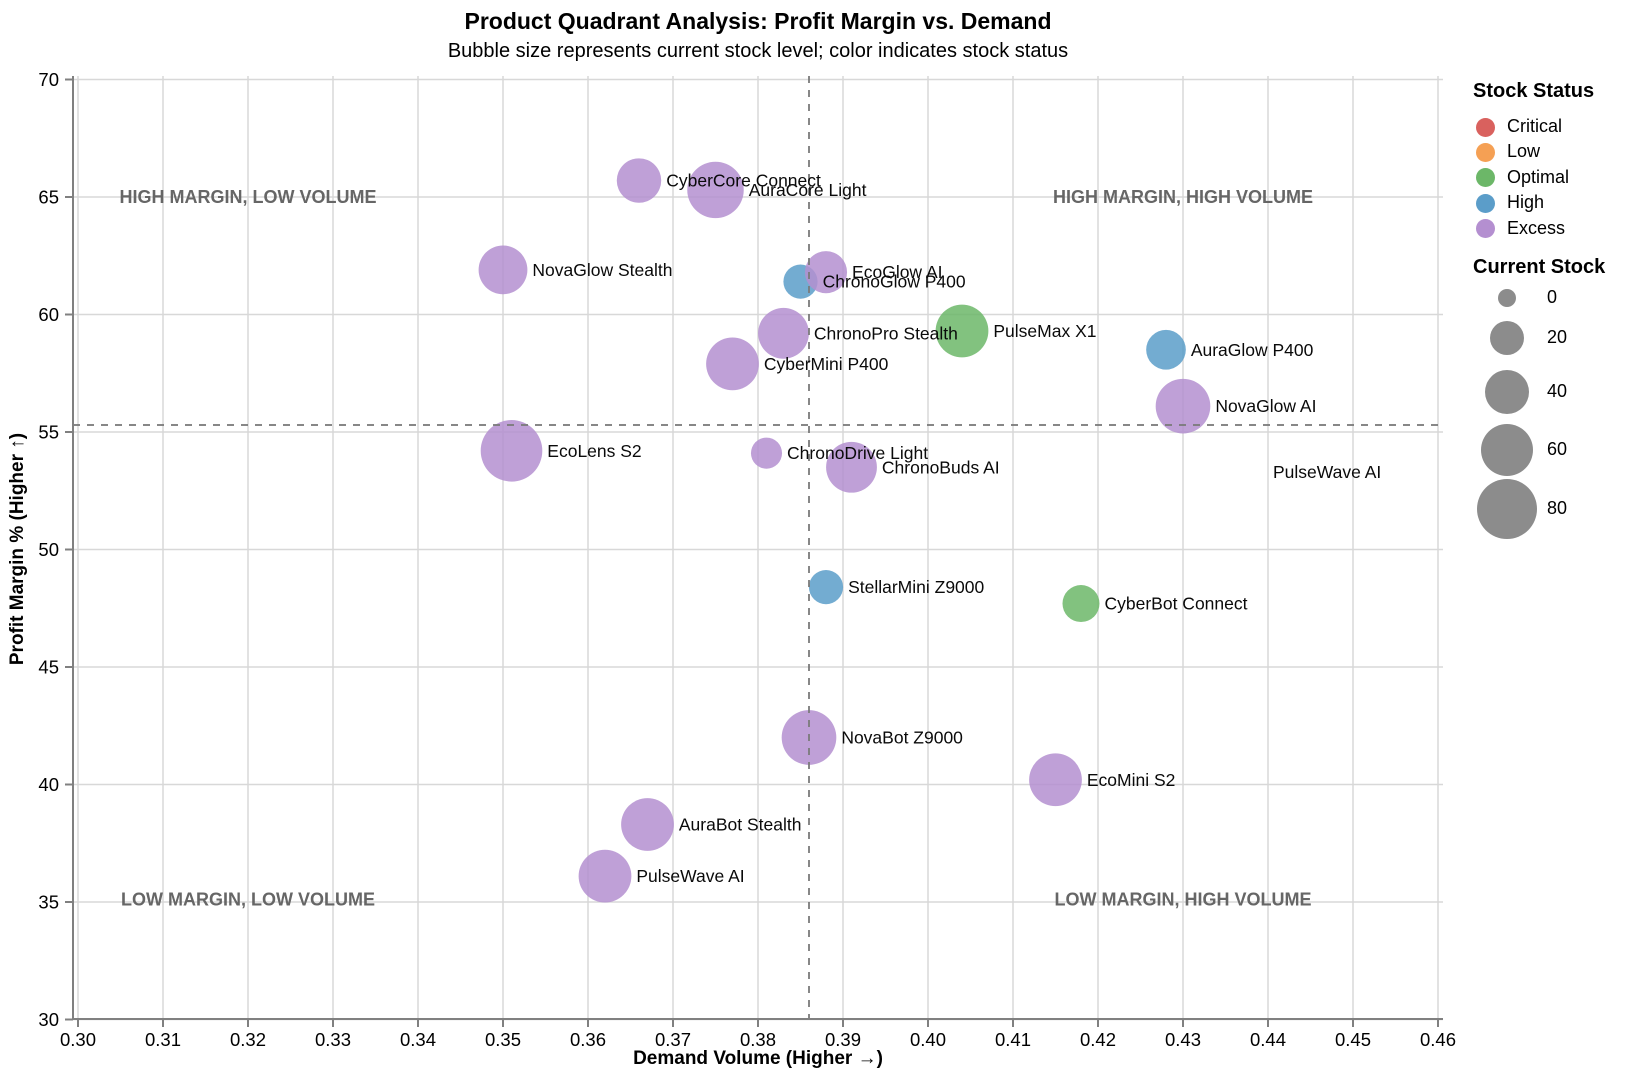 The height and width of the screenshot is (1092, 1630). What do you see at coordinates (740, 824) in the screenshot?
I see `bubble-label: AuraBot Stealth` at bounding box center [740, 824].